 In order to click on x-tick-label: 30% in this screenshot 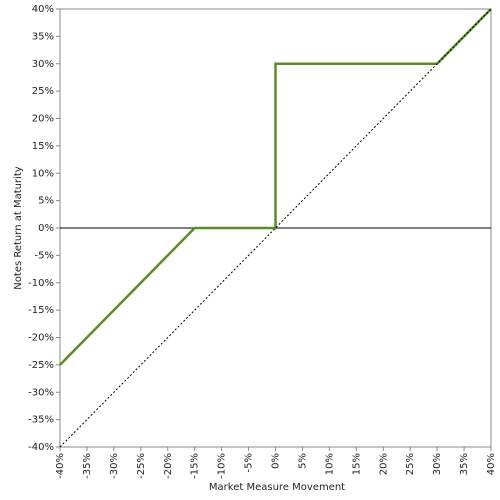, I will do `click(437, 464)`.